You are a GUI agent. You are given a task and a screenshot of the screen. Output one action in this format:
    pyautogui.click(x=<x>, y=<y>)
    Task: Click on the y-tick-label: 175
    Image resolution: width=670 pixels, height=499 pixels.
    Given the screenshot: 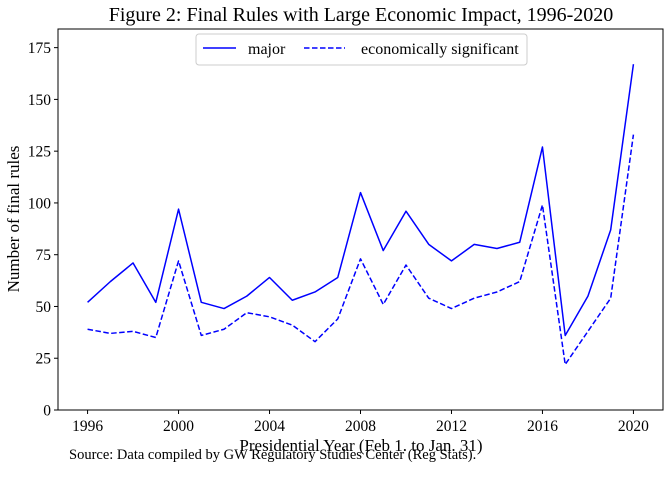 What is the action you would take?
    pyautogui.click(x=40, y=48)
    